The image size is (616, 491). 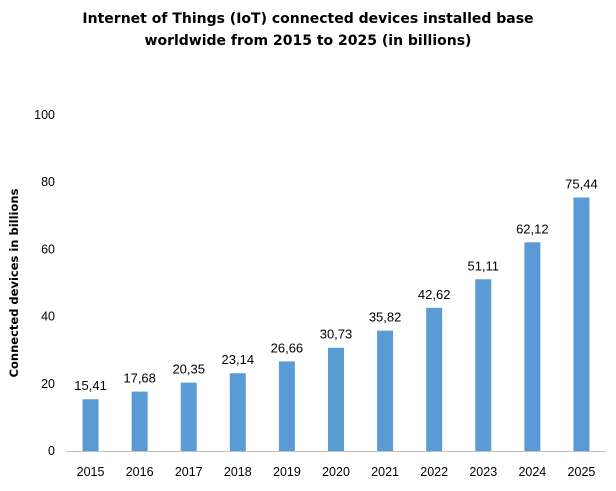 What do you see at coordinates (434, 472) in the screenshot?
I see `x-tick-label-2022: 2022` at bounding box center [434, 472].